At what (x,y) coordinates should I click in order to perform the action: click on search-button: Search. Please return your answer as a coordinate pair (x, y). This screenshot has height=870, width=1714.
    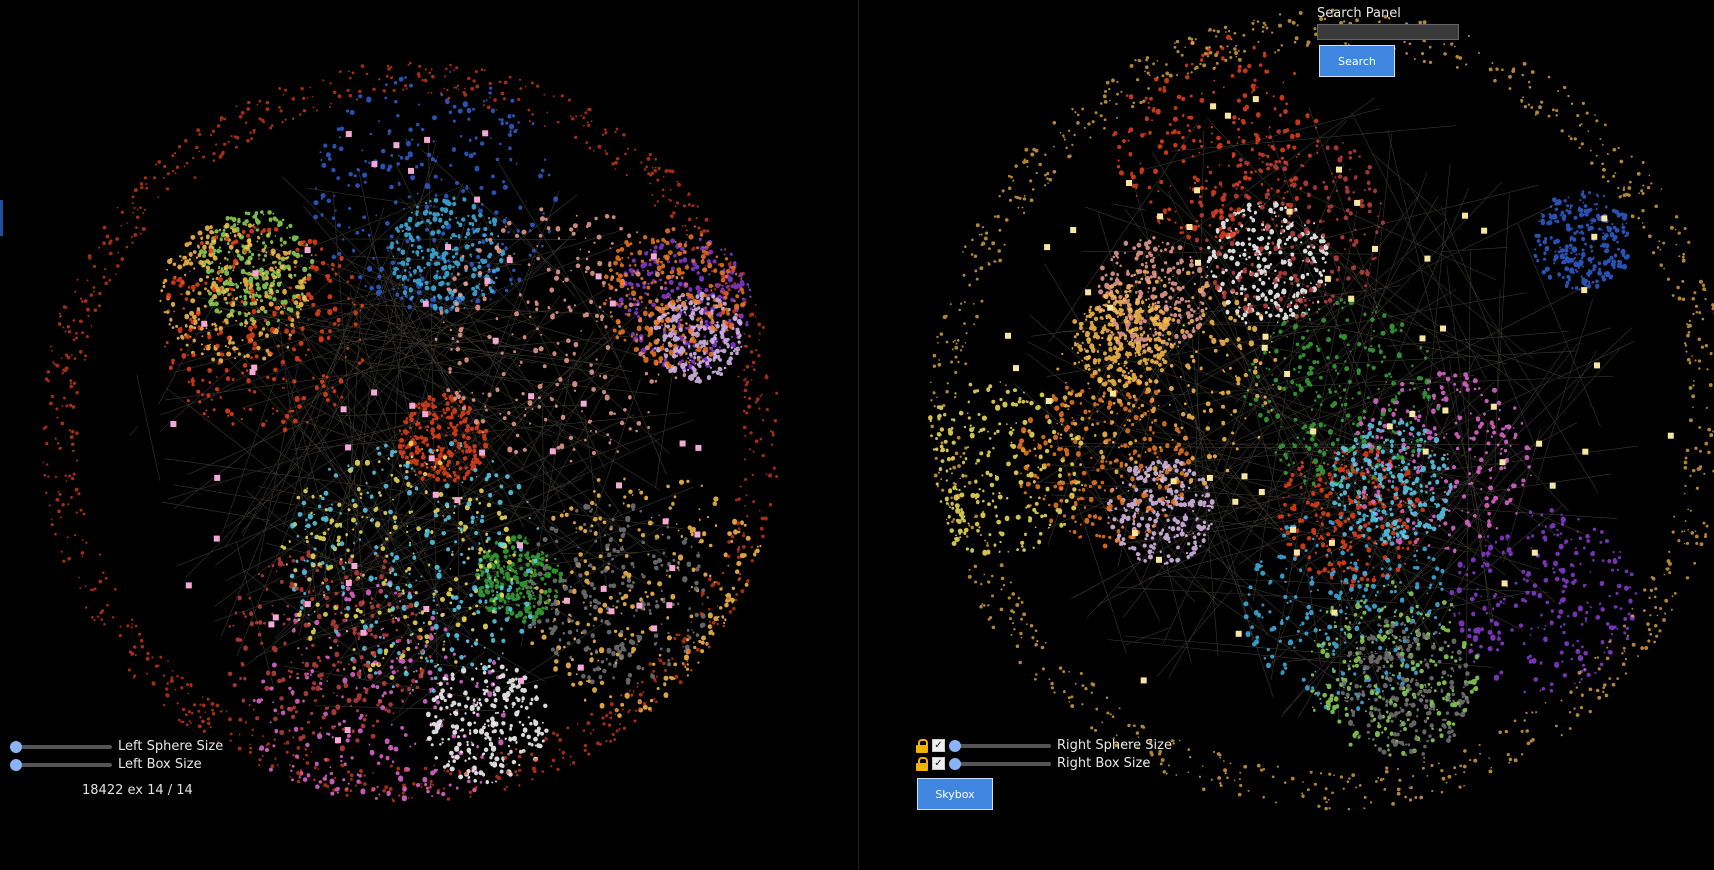
    Looking at the image, I should click on (1357, 61).